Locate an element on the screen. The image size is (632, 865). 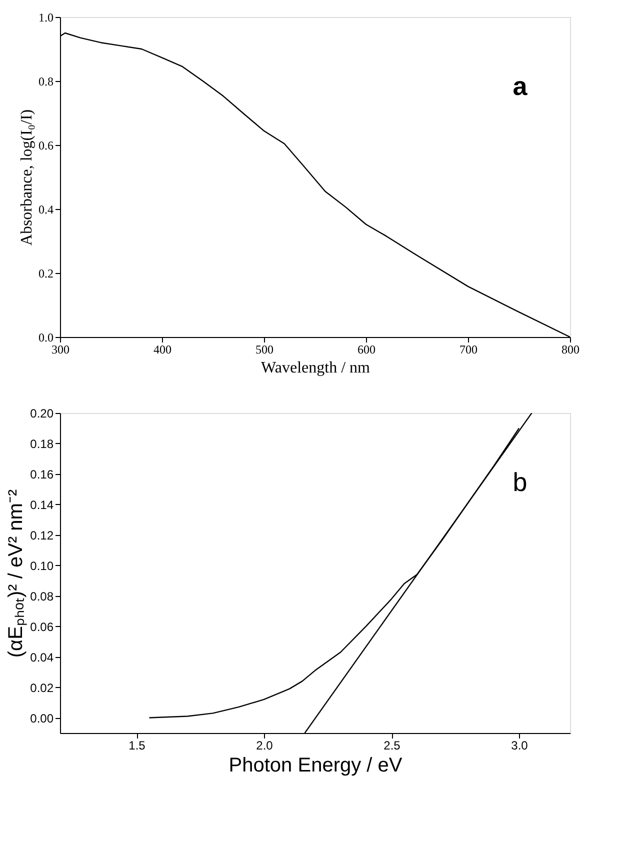
annotation: a is located at coordinates (520, 86).